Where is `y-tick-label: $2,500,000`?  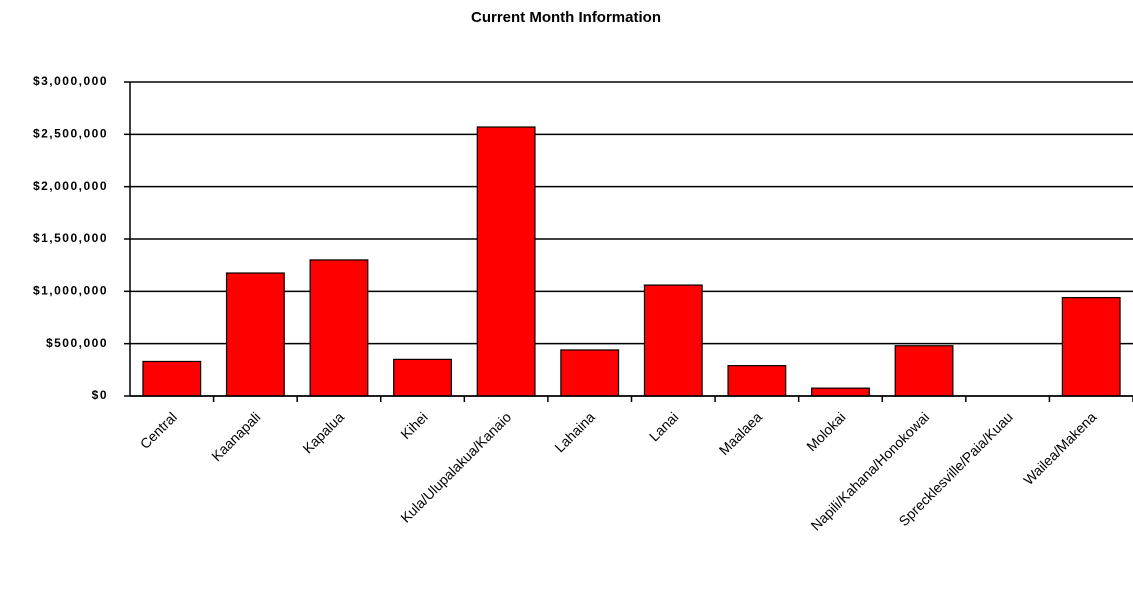
y-tick-label: $2,500,000 is located at coordinates (70, 134).